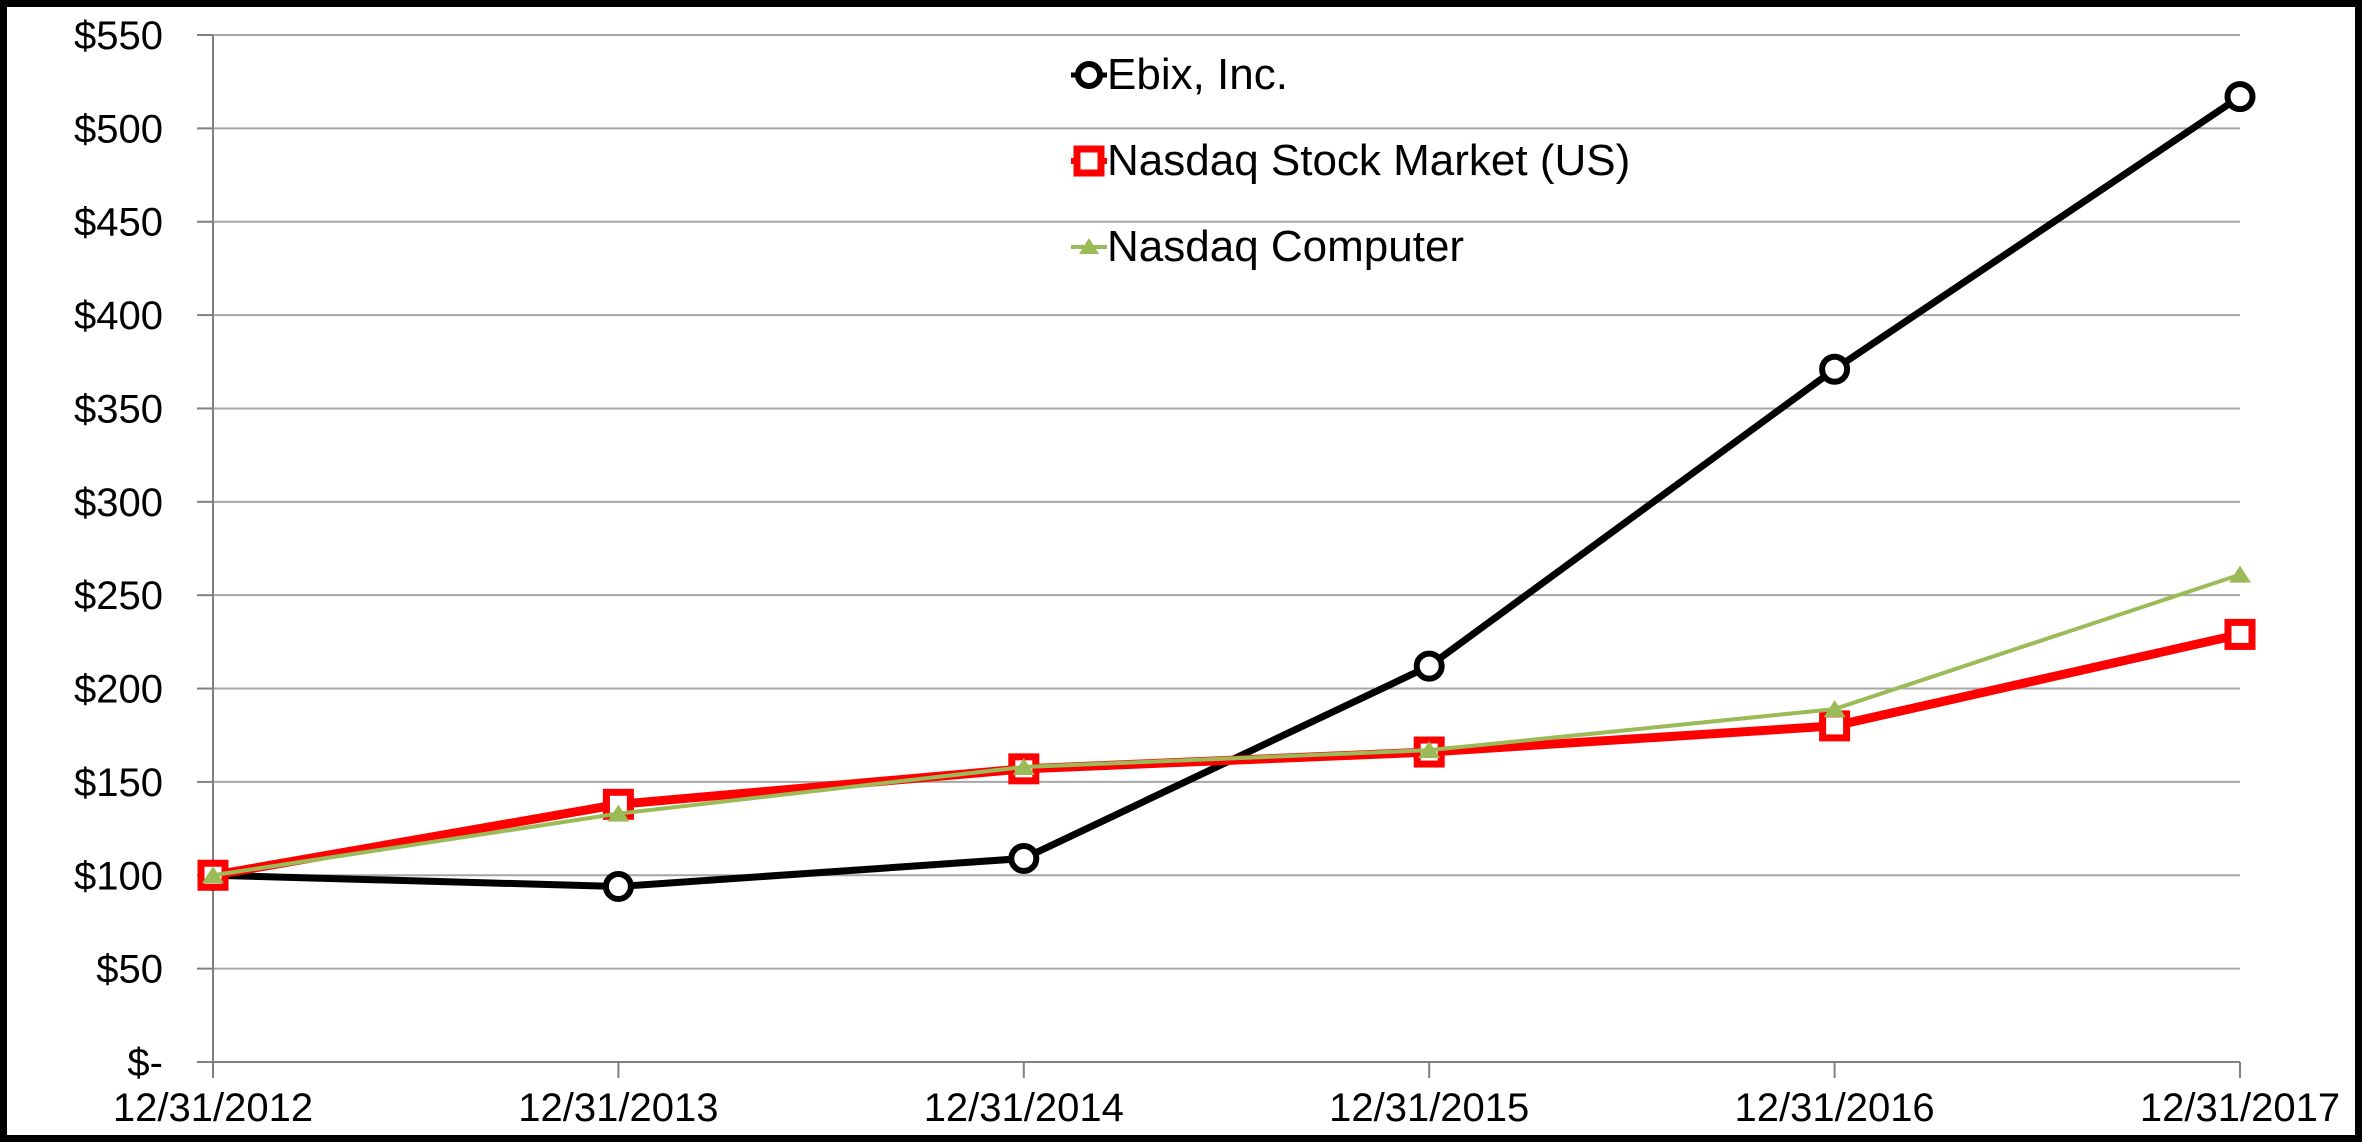  I want to click on x-tick-label: 12/31/2015, so click(1429, 1108).